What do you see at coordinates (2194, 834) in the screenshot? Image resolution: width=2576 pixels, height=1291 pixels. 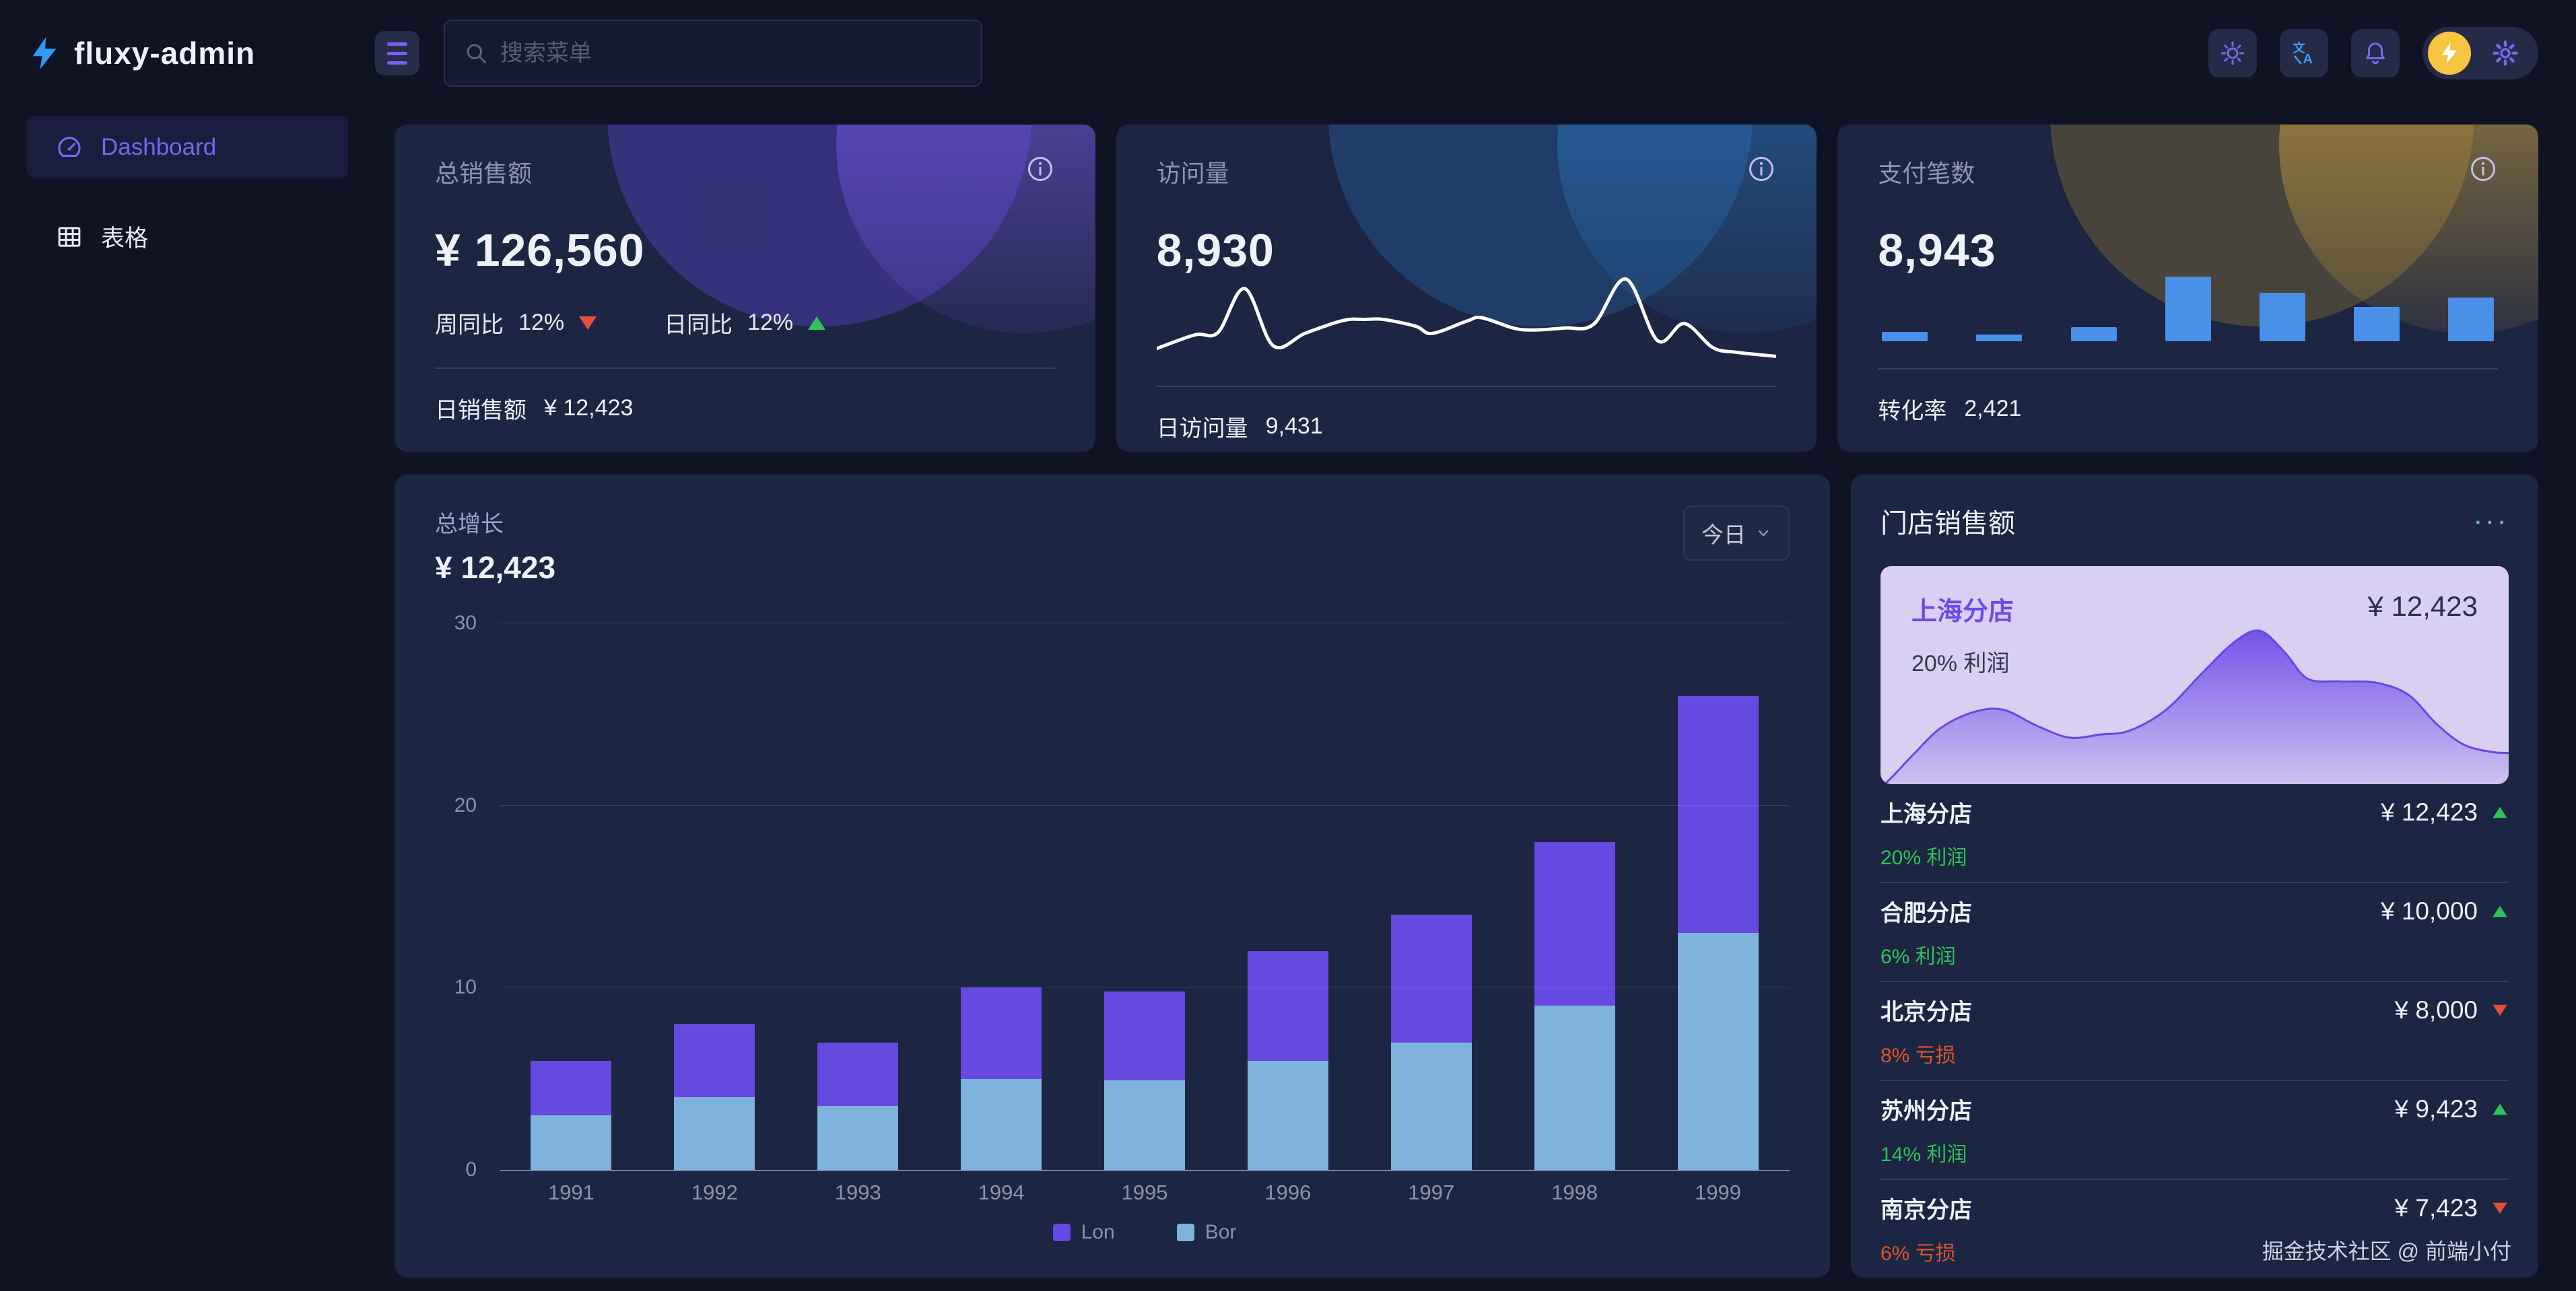 I see `store-row-0: 上海分店 ¥ 12,423 20% 利润` at bounding box center [2194, 834].